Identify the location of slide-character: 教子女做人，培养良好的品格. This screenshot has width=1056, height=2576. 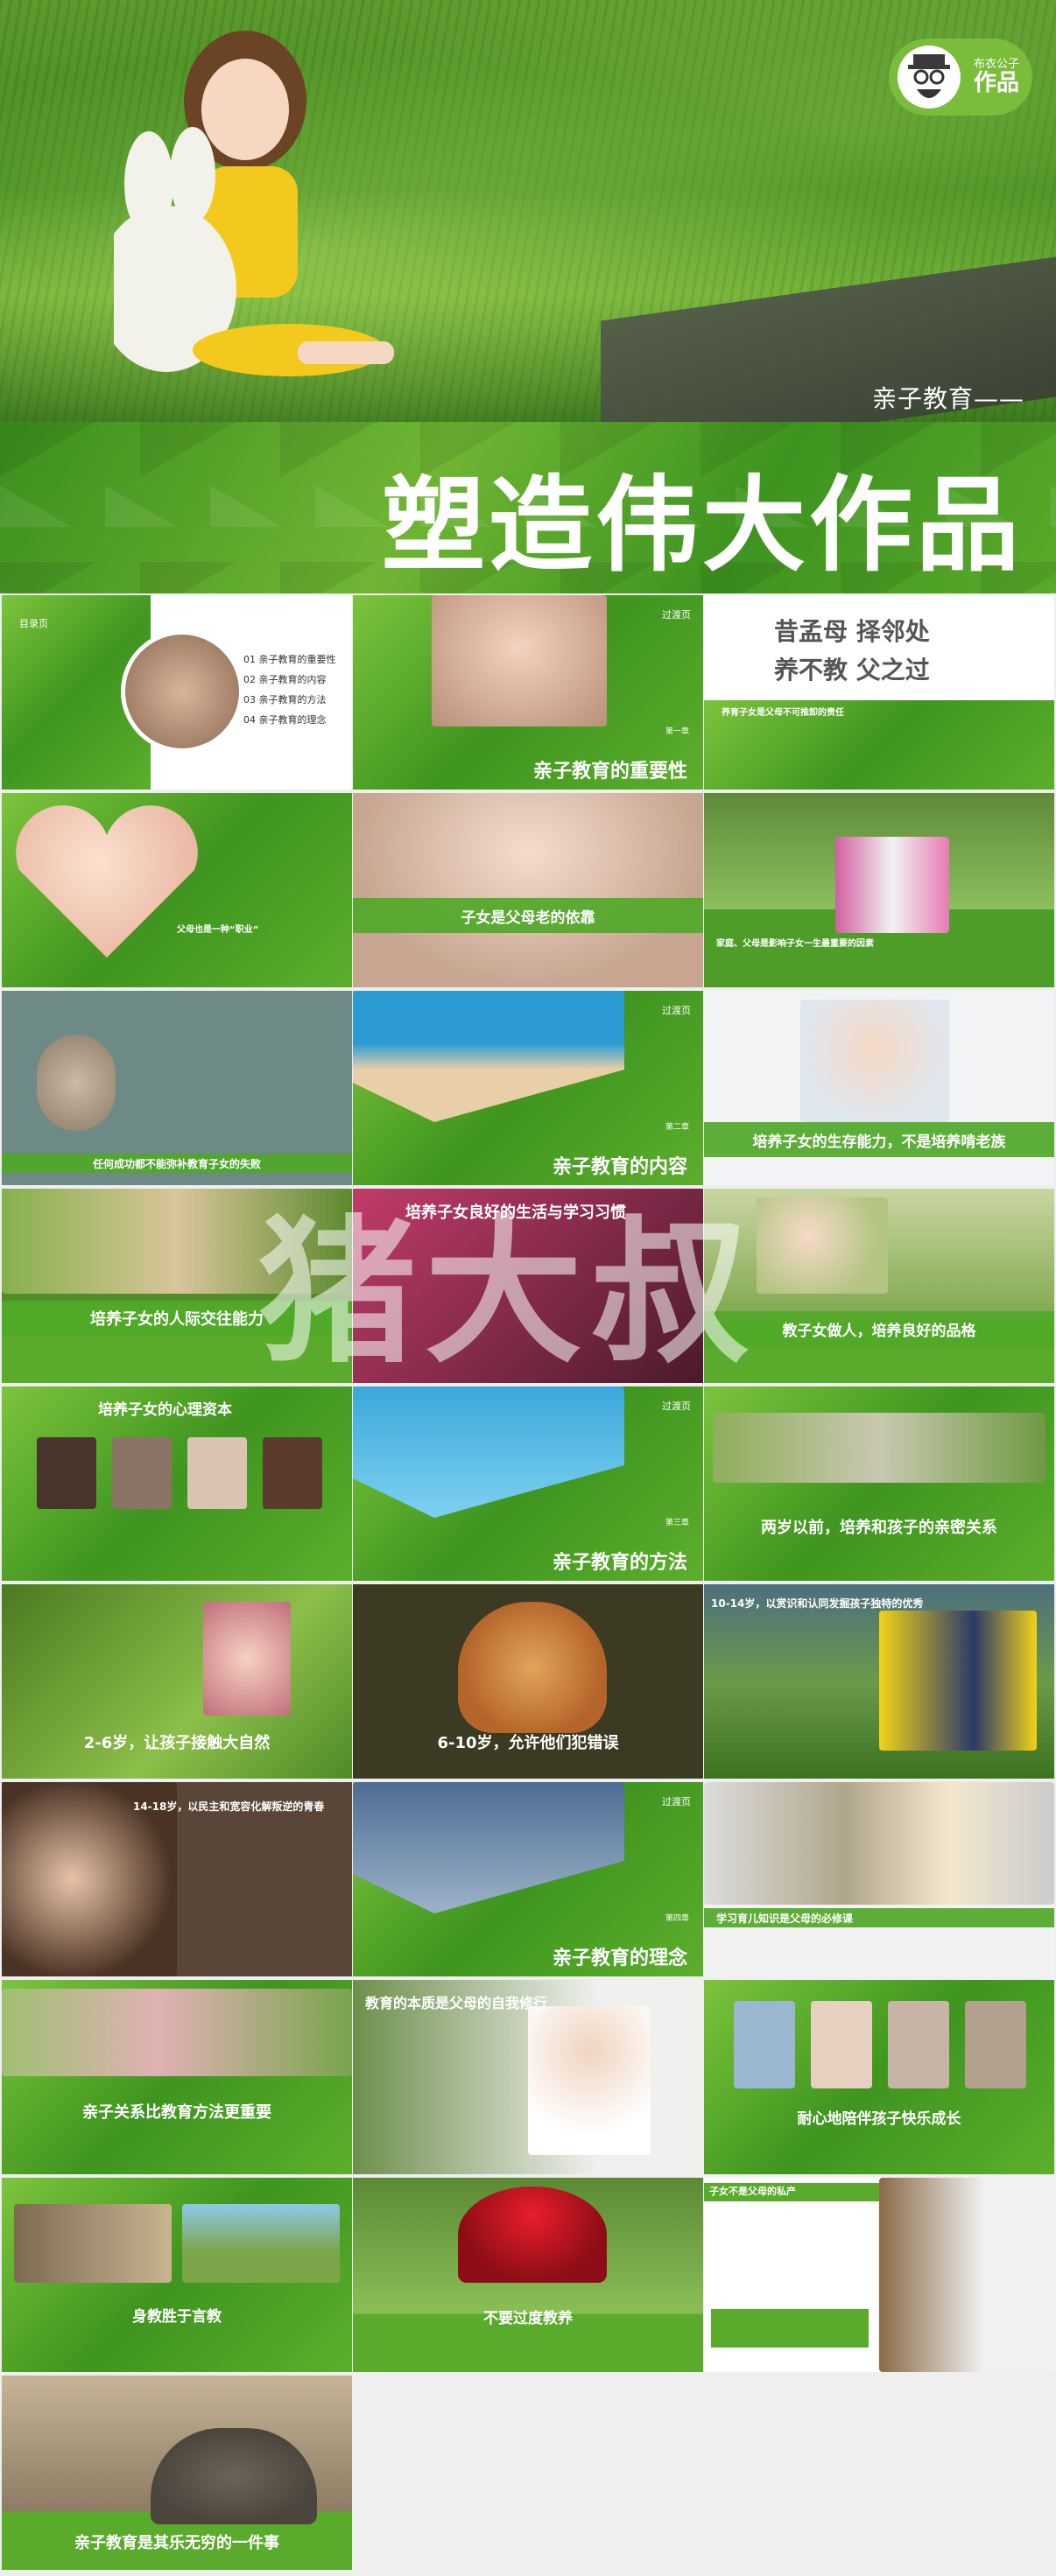
(879, 1286).